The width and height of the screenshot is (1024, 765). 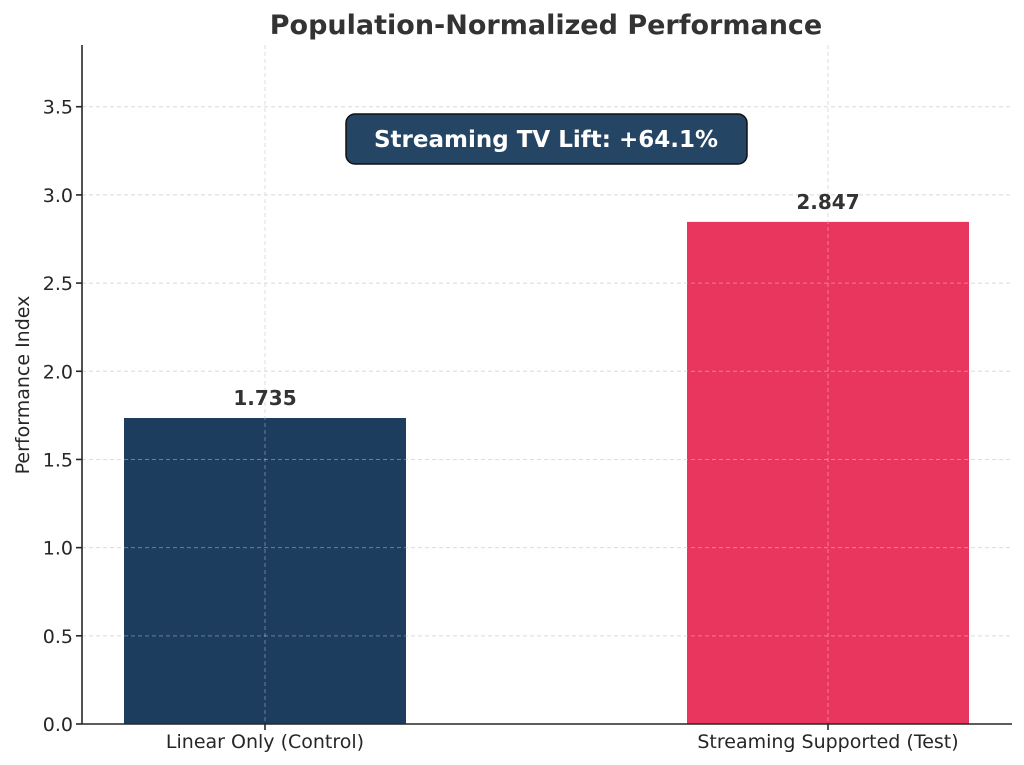 I want to click on chart-title: Population-Normalized Performance, so click(x=546, y=25).